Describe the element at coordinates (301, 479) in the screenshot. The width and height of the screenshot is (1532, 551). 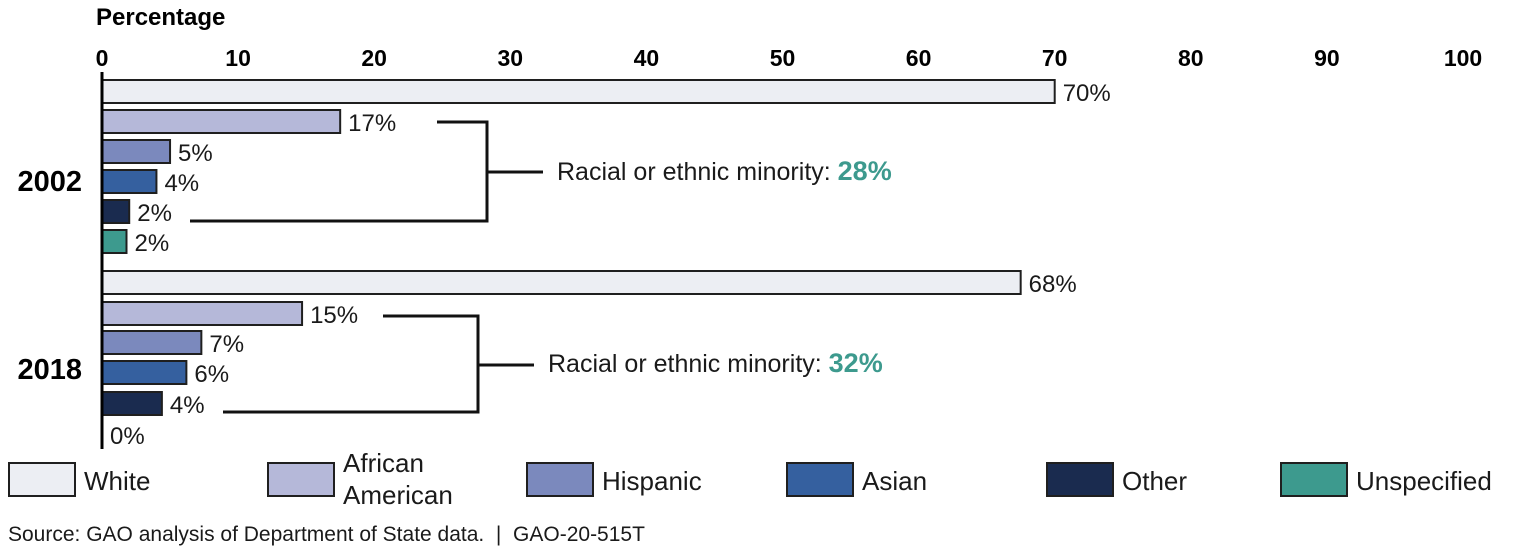
I see `legend-swatch-african-american` at that location.